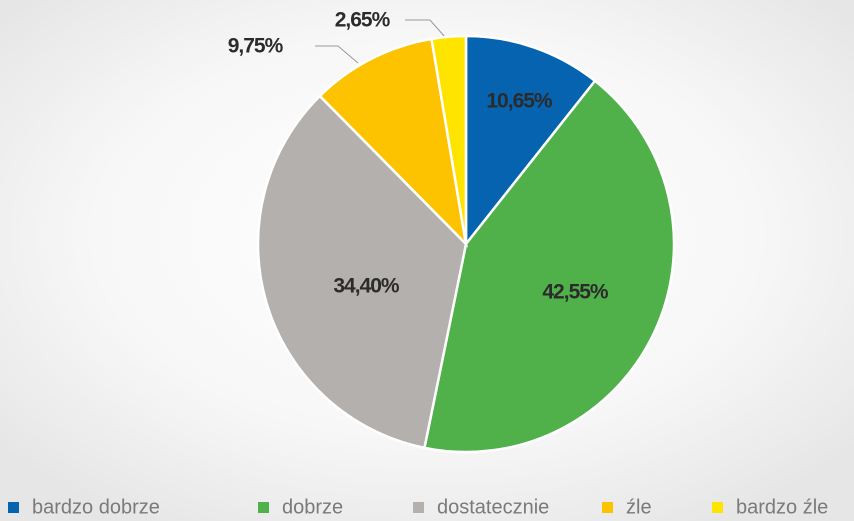  What do you see at coordinates (363, 20) in the screenshot?
I see `data-label: 2,65%` at bounding box center [363, 20].